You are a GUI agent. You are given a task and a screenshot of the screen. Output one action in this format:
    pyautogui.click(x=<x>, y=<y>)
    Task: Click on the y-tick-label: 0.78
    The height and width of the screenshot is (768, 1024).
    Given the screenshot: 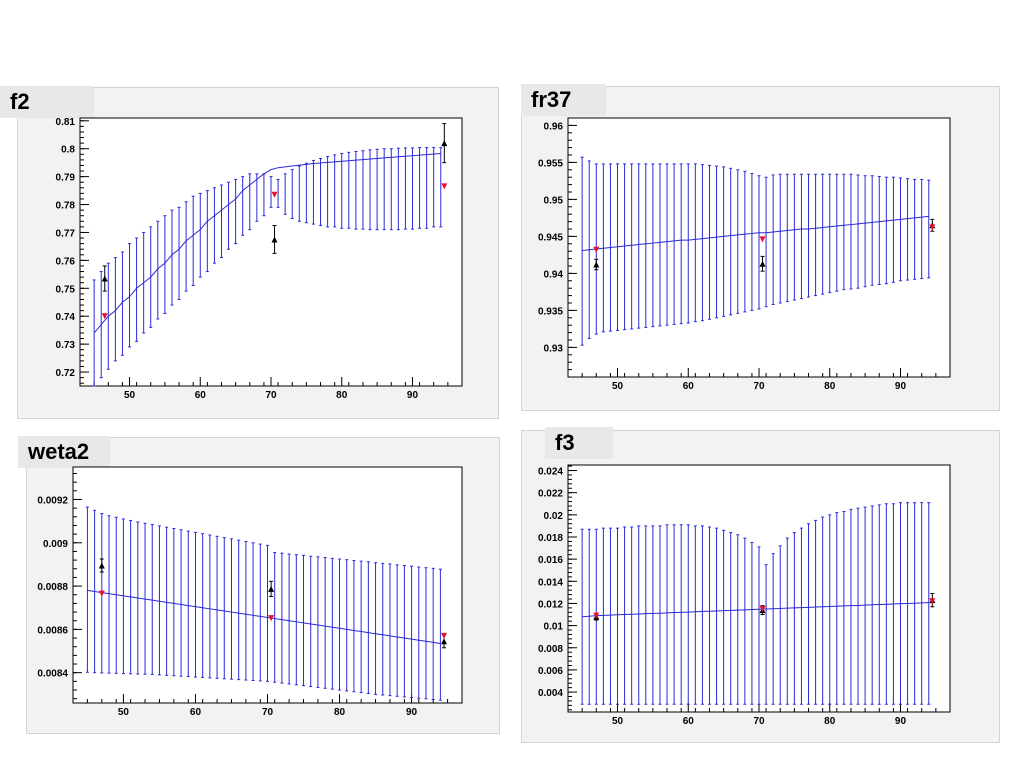 What is the action you would take?
    pyautogui.click(x=66, y=206)
    